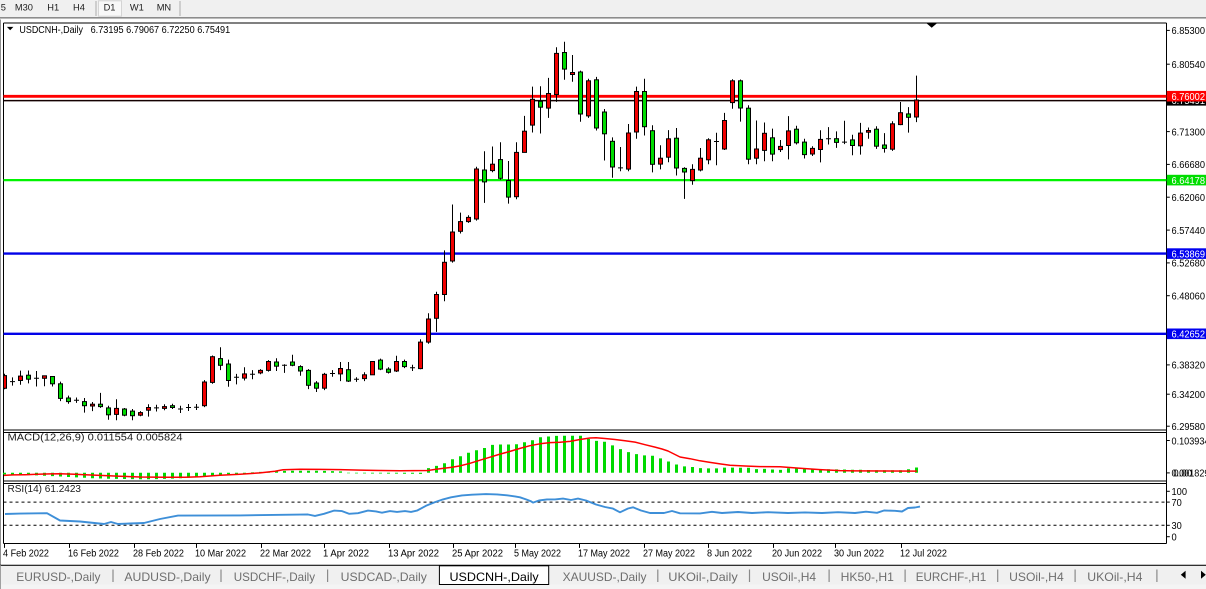 The image size is (1206, 589). Describe the element at coordinates (1189, 254) in the screenshot. I see `svg-text: 6.53869` at that location.